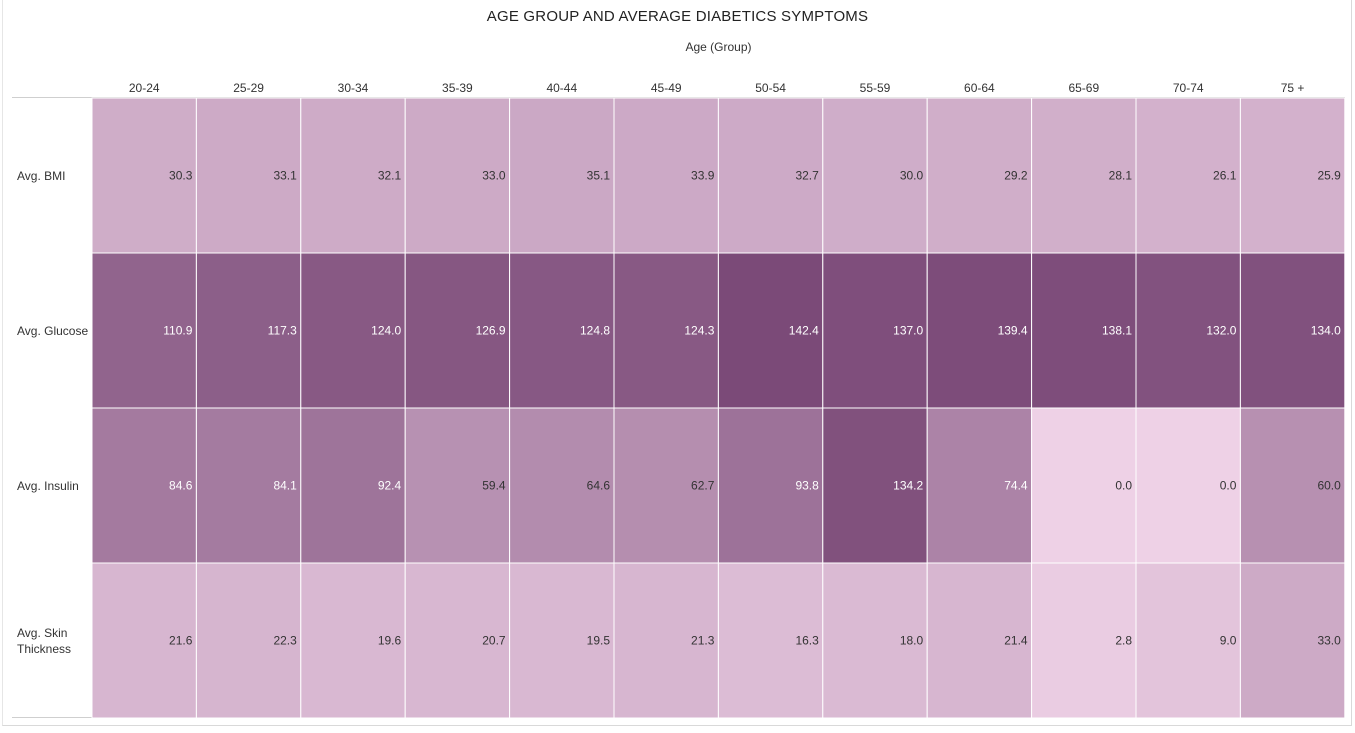 This screenshot has width=1355, height=733. What do you see at coordinates (703, 486) in the screenshot?
I see `cell-value: 62.7` at bounding box center [703, 486].